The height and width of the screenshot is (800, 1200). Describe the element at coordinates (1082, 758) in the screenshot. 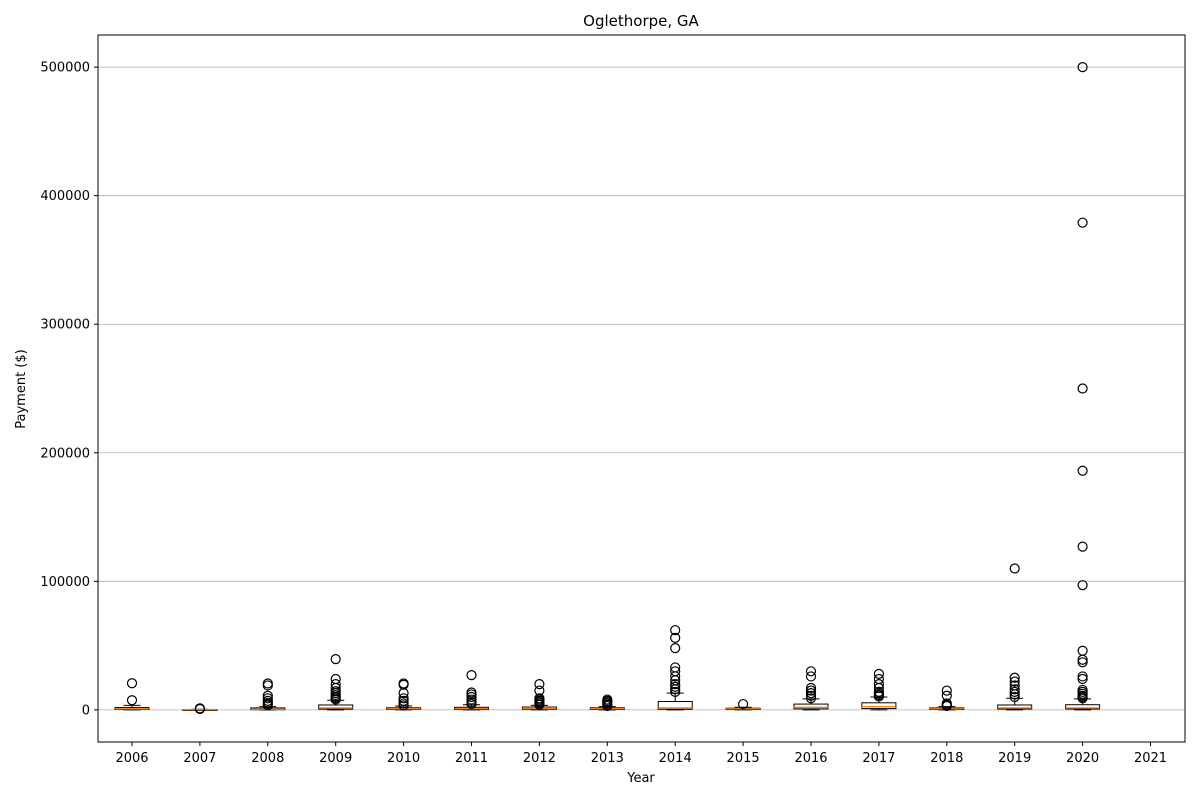

I see `x-tick-label: 2020` at that location.